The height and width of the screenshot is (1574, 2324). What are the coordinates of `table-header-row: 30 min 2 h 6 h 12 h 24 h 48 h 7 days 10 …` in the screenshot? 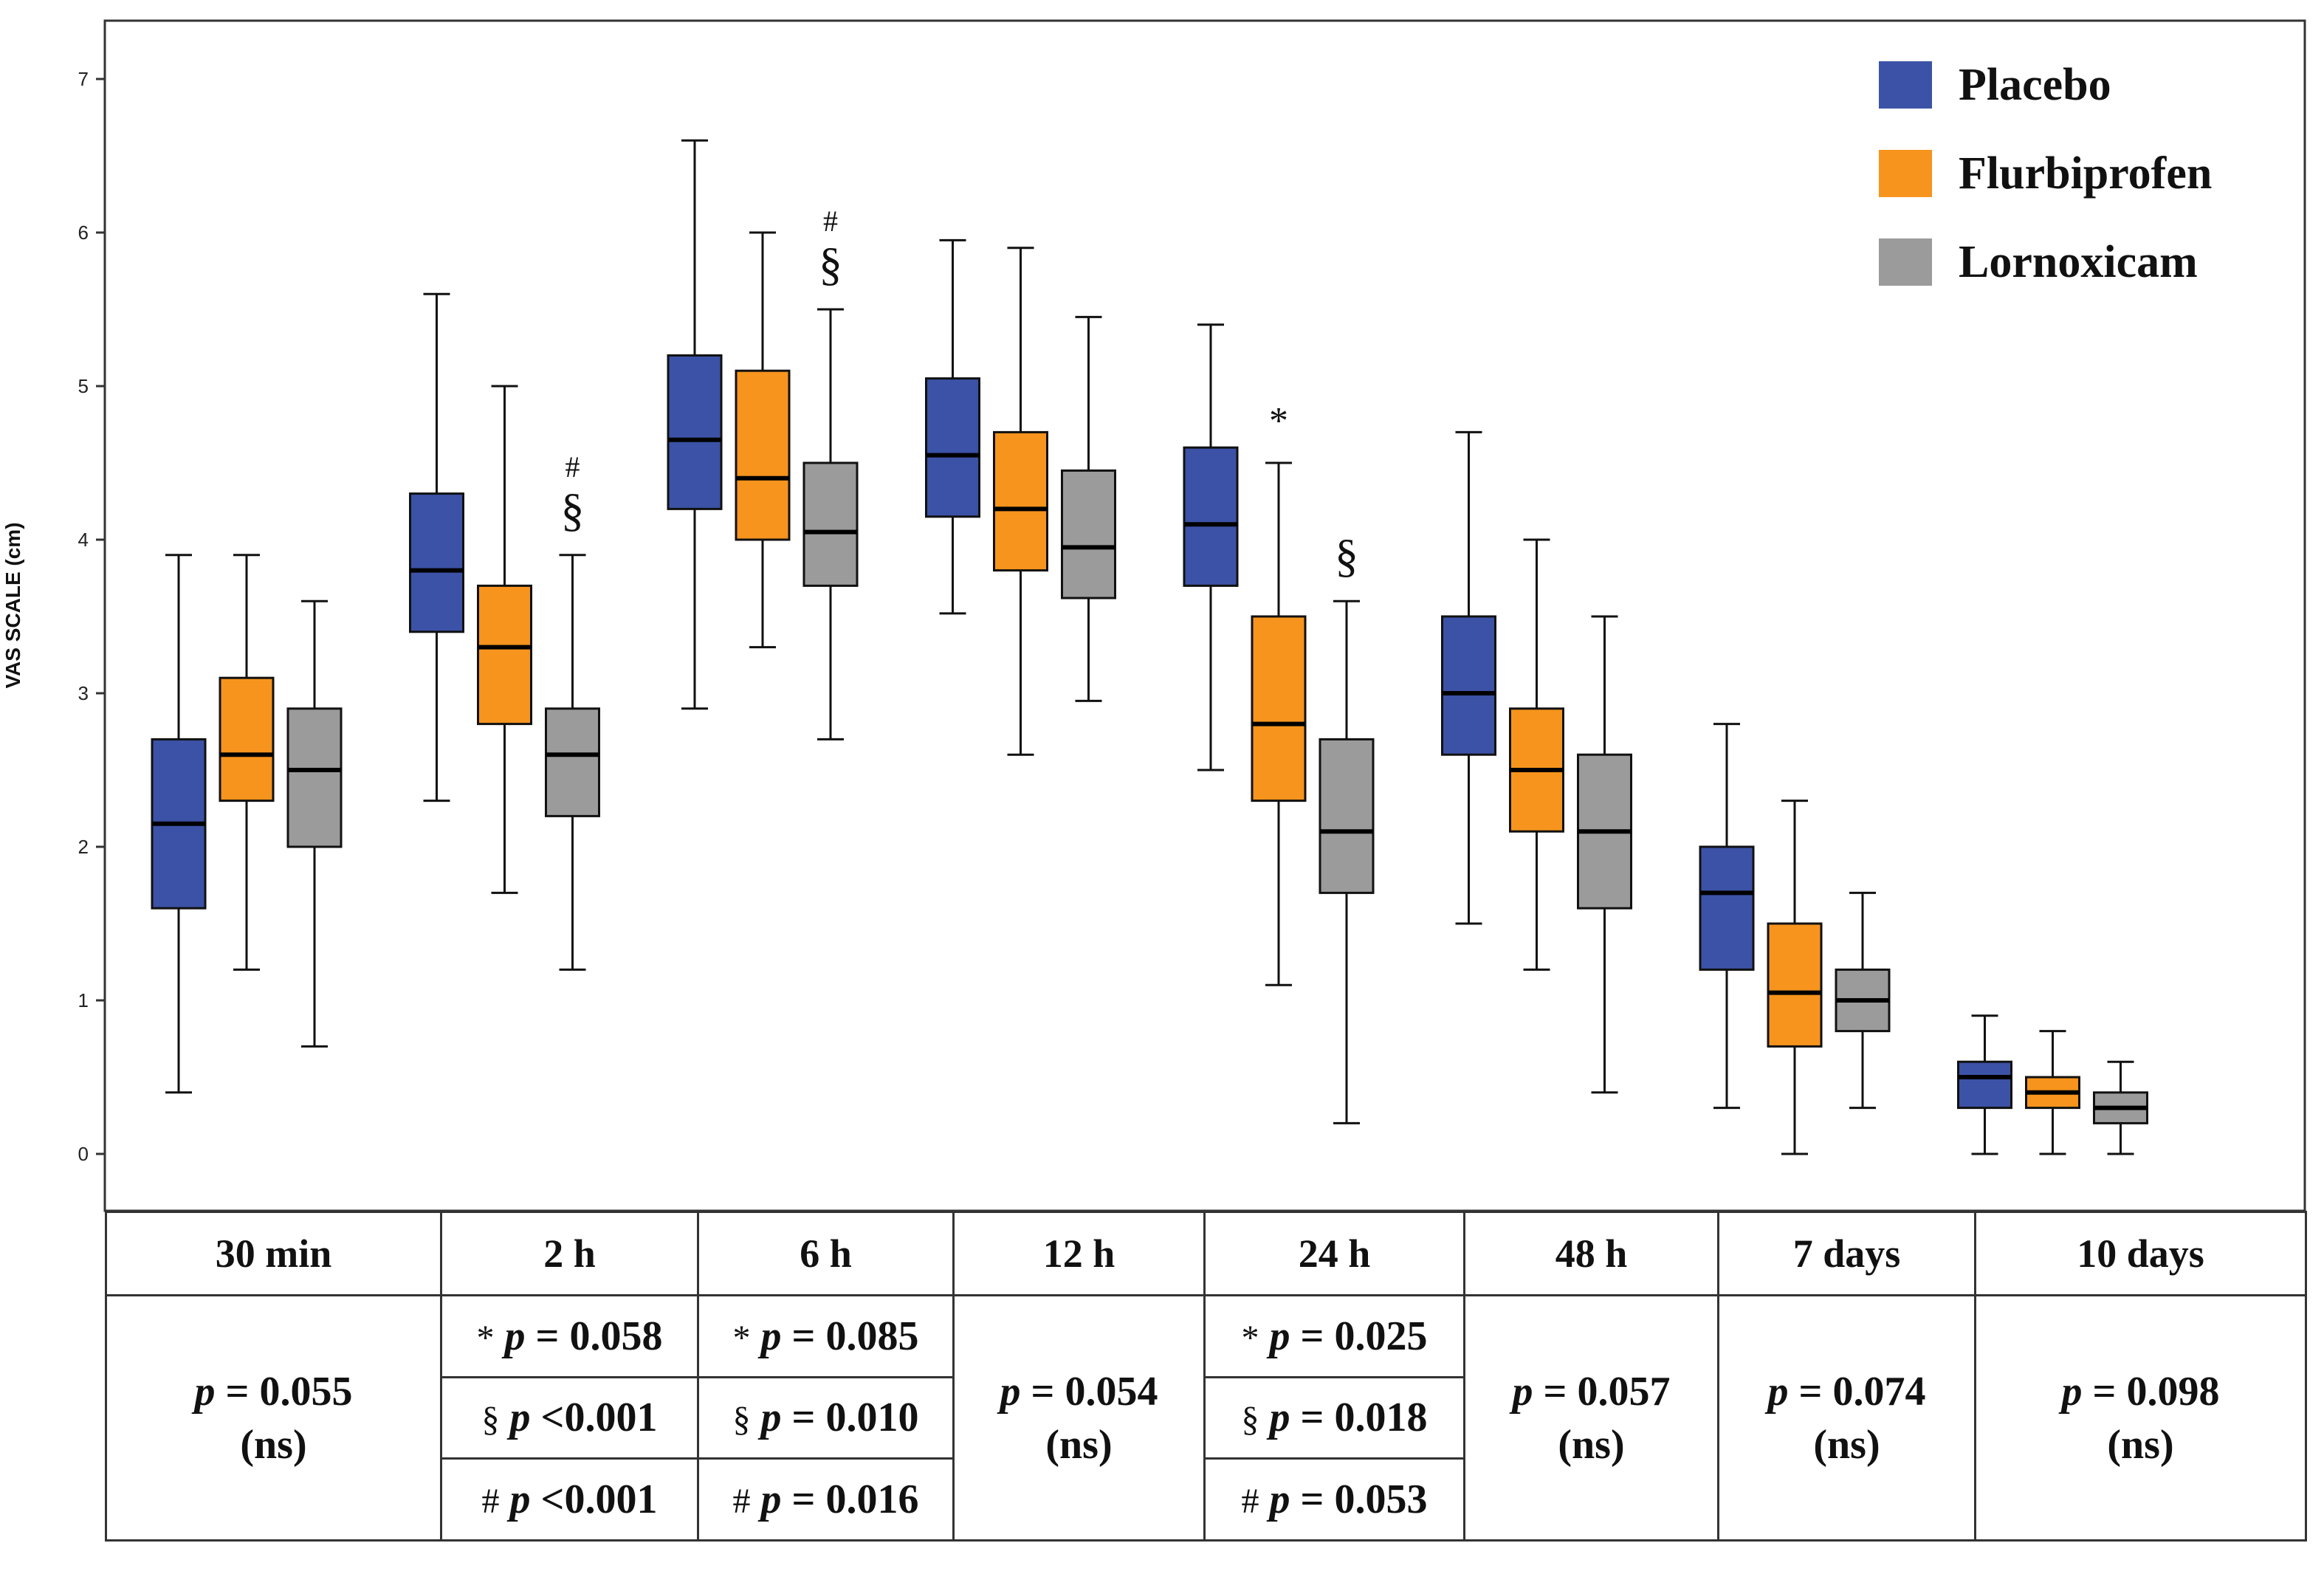 It's located at (1206, 1253).